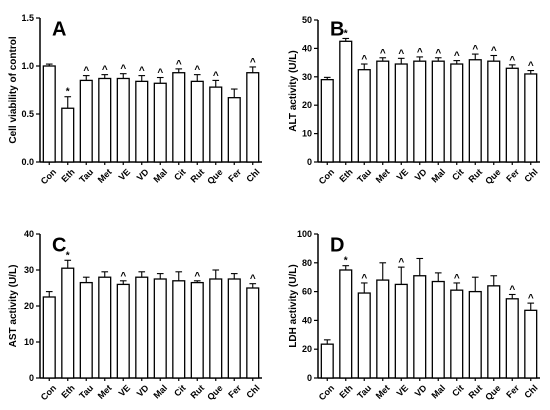  Describe the element at coordinates (27, 162) in the screenshot. I see `y-tick-label: 0.0` at that location.